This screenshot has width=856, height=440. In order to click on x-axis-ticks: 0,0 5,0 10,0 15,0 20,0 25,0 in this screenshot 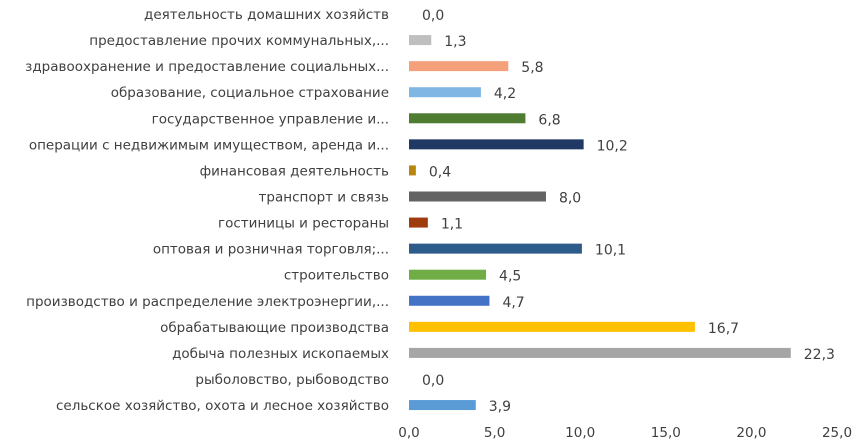, I will do `click(625, 432)`.